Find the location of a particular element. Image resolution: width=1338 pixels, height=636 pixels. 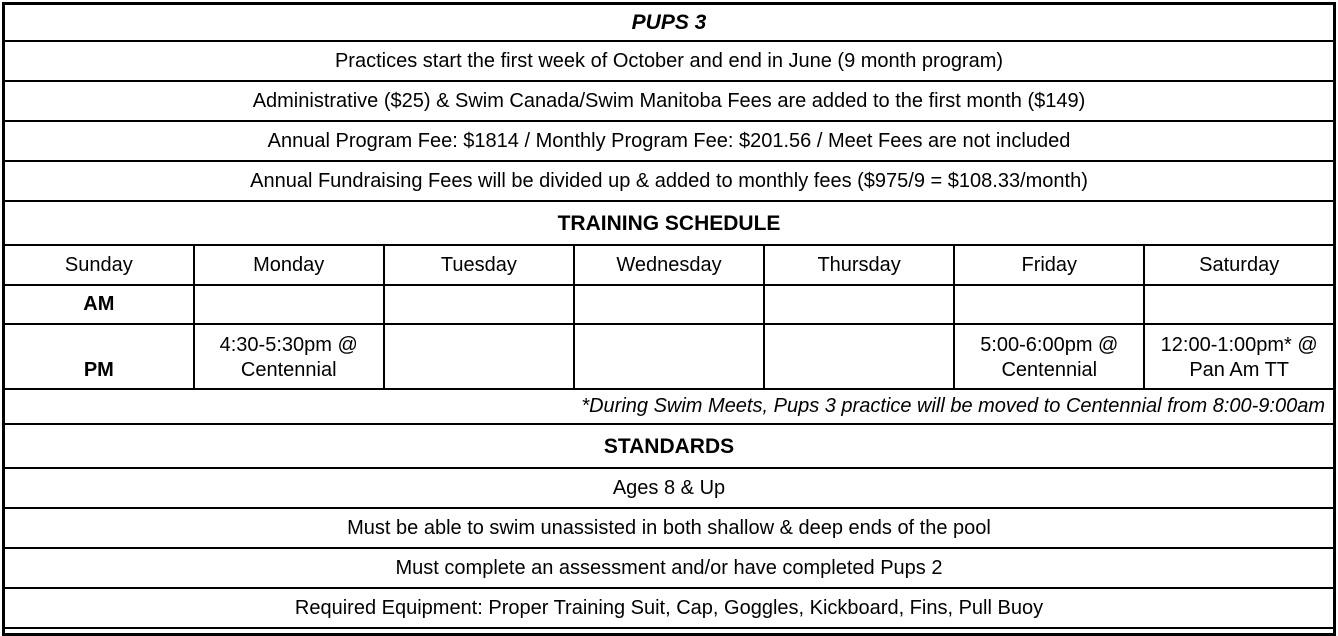

schedule-cell-pm-saturday: 12:00-1:00pm* @ Pan Am TT is located at coordinates (1239, 356).